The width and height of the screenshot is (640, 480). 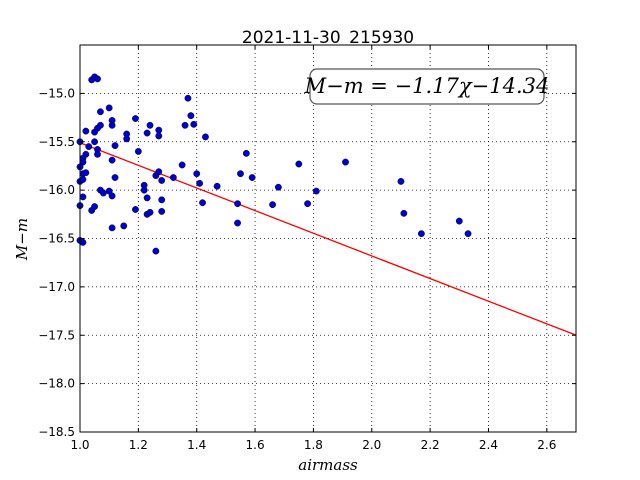 I want to click on fit-annotation: M−m = −1.17χ−14.34, so click(x=427, y=86).